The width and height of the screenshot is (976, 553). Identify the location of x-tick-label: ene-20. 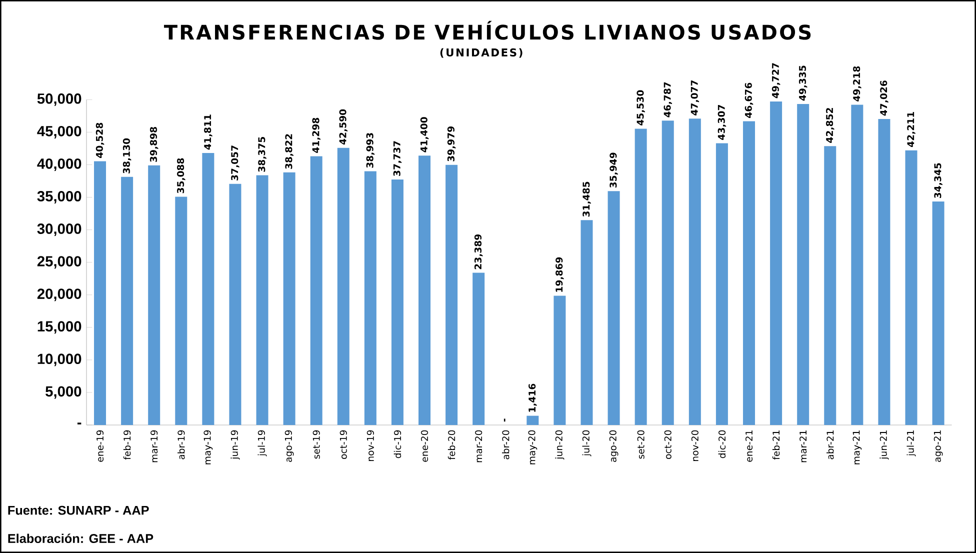
(424, 446).